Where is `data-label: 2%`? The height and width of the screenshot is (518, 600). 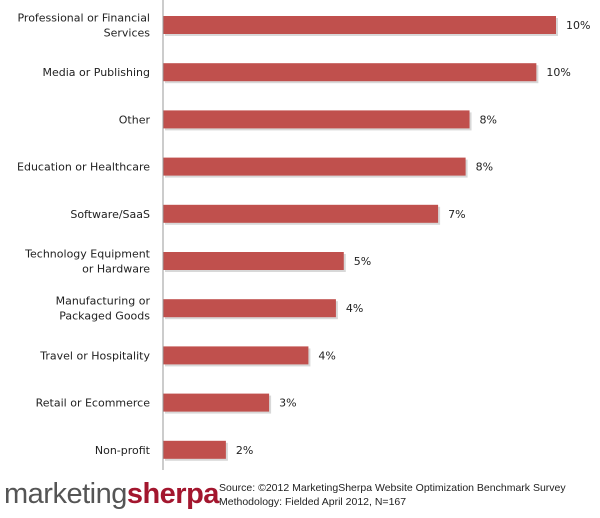
data-label: 2% is located at coordinates (244, 450).